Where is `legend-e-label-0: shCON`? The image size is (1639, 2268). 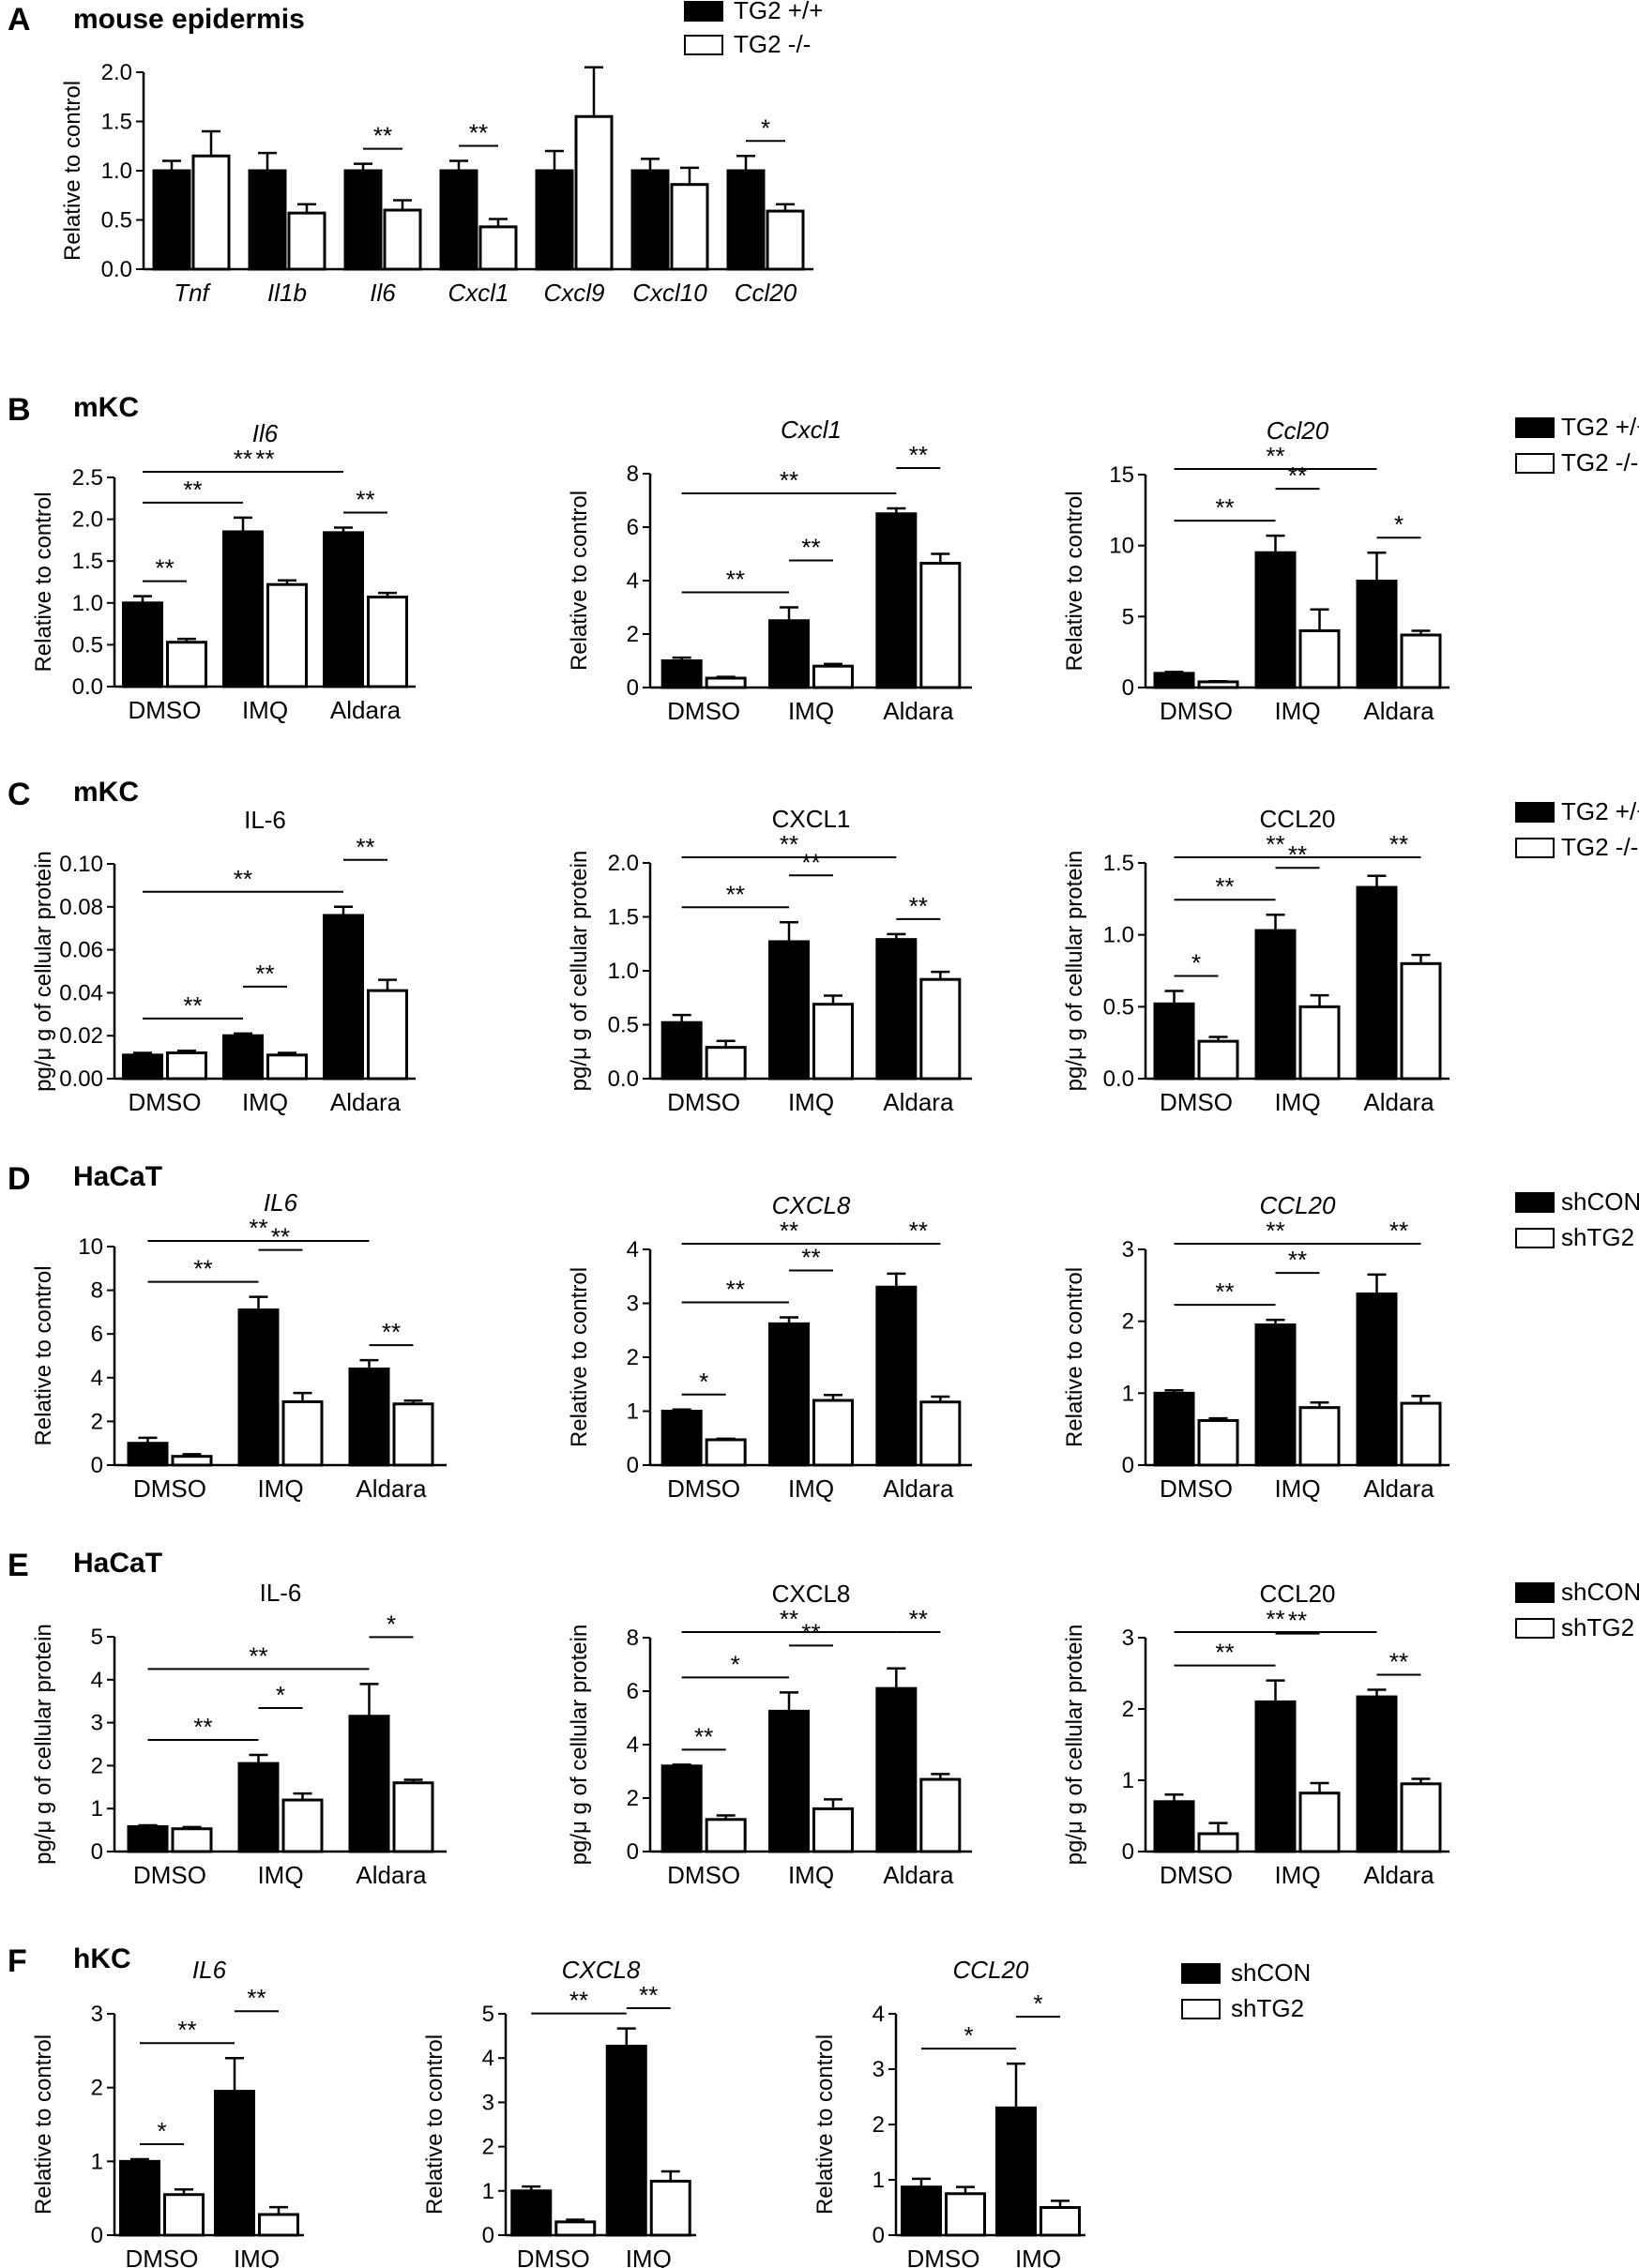
legend-e-label-0: shCON is located at coordinates (1600, 1592).